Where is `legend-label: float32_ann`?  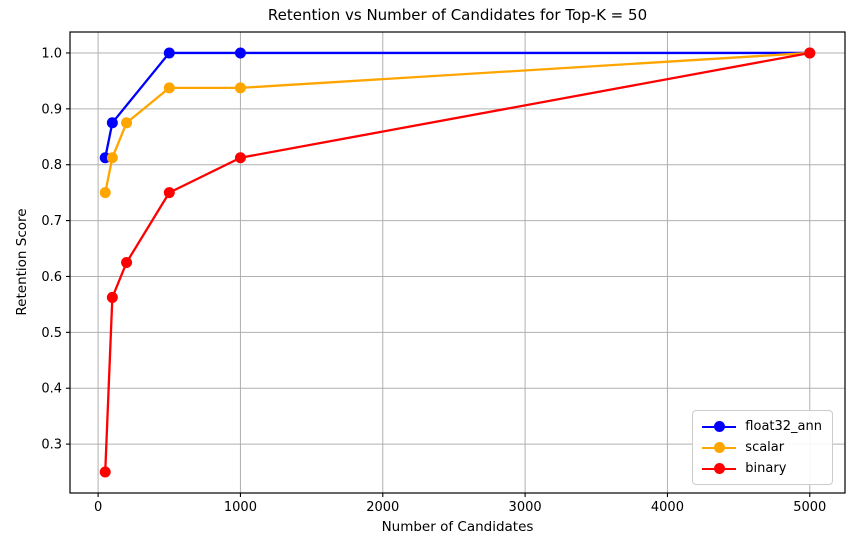
legend-label: float32_ann is located at coordinates (783, 426).